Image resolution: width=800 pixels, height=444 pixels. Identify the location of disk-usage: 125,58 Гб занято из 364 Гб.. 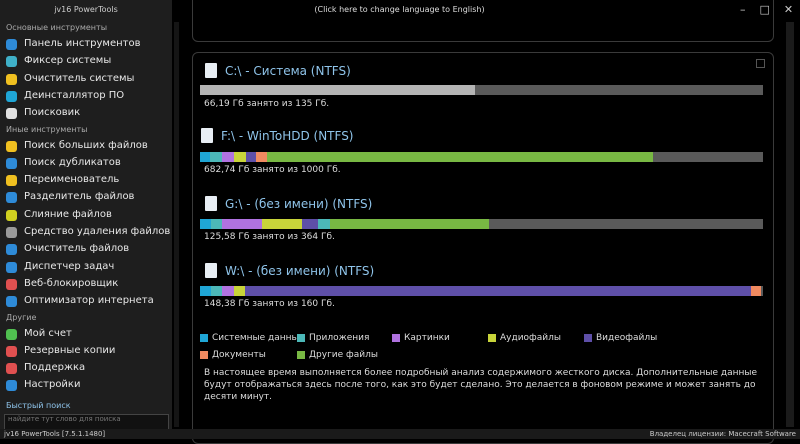
(269, 237).